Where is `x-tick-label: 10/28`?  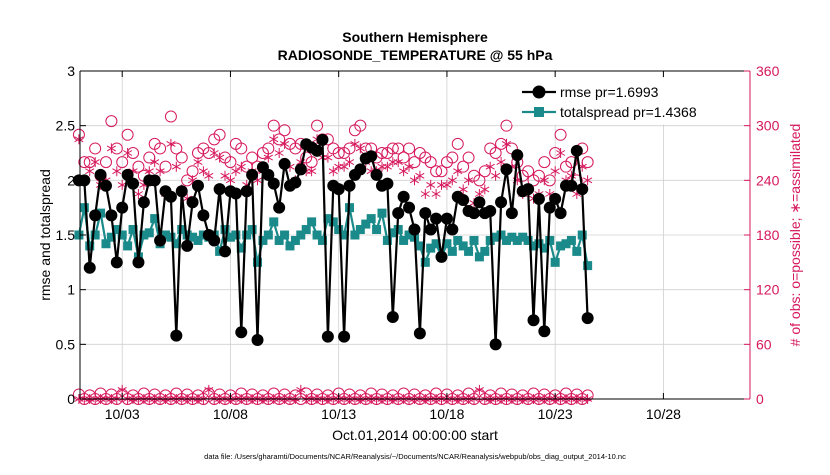
x-tick-label: 10/28 is located at coordinates (663, 414).